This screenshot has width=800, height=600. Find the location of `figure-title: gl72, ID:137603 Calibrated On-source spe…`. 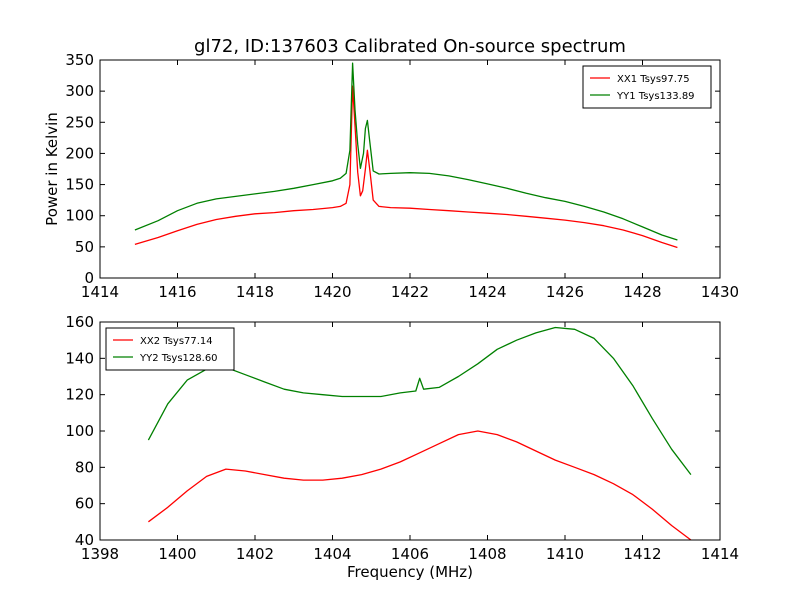

figure-title: gl72, ID:137603 Calibrated On-source spe… is located at coordinates (410, 46).